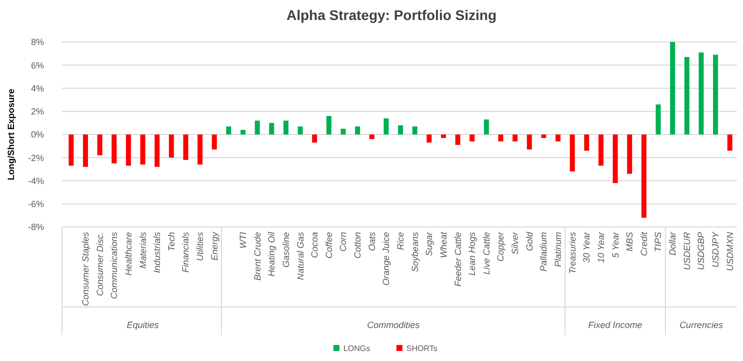 The image size is (743, 361). What do you see at coordinates (558, 249) in the screenshot?
I see `x-tick-label: Platinum` at bounding box center [558, 249].